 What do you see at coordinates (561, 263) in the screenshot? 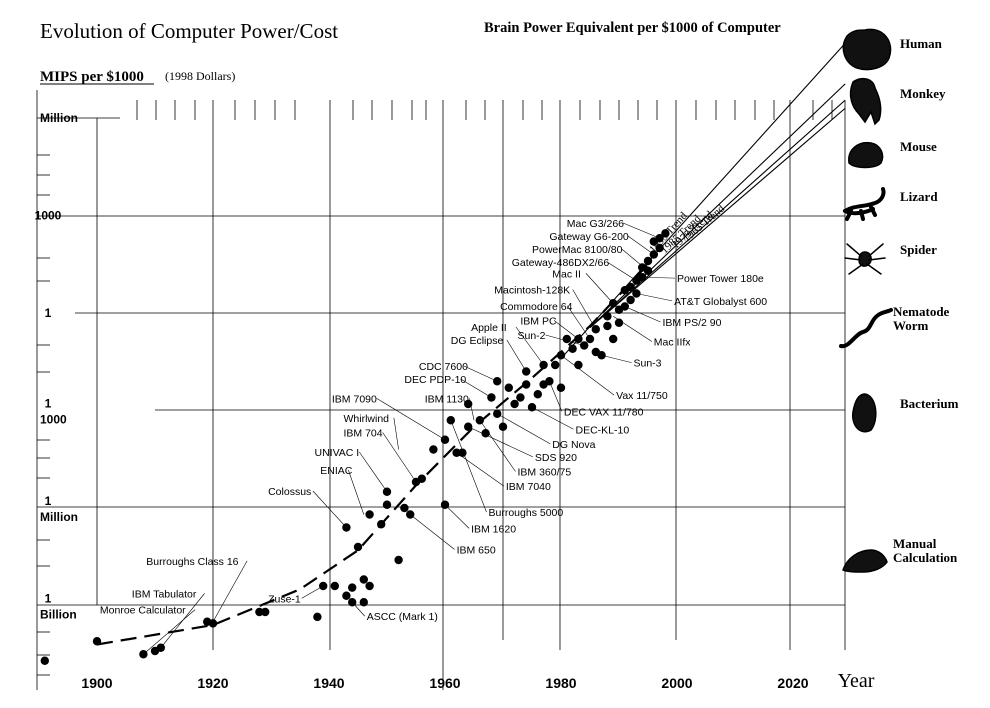
I see `point-label: Gateway-486DX2/66` at bounding box center [561, 263].